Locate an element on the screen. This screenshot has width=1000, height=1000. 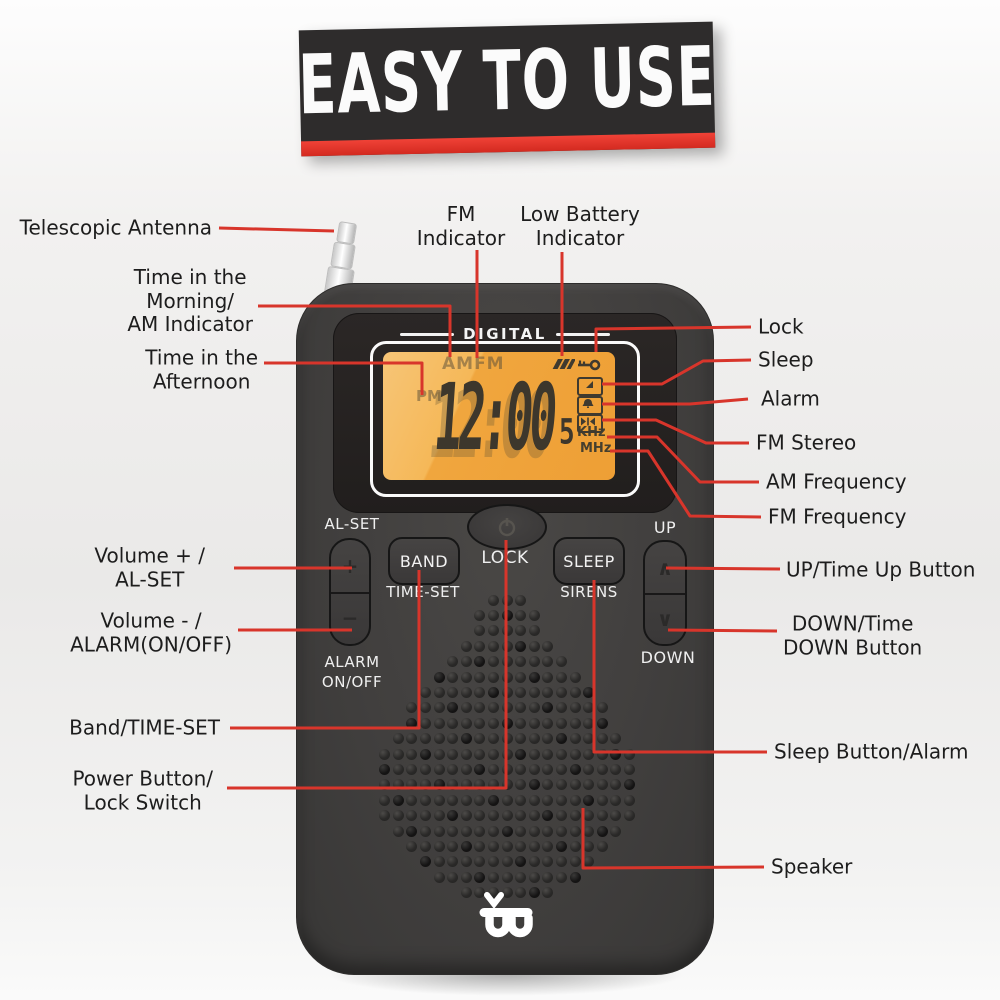
volume-plus-button: + is located at coordinates (350, 567).